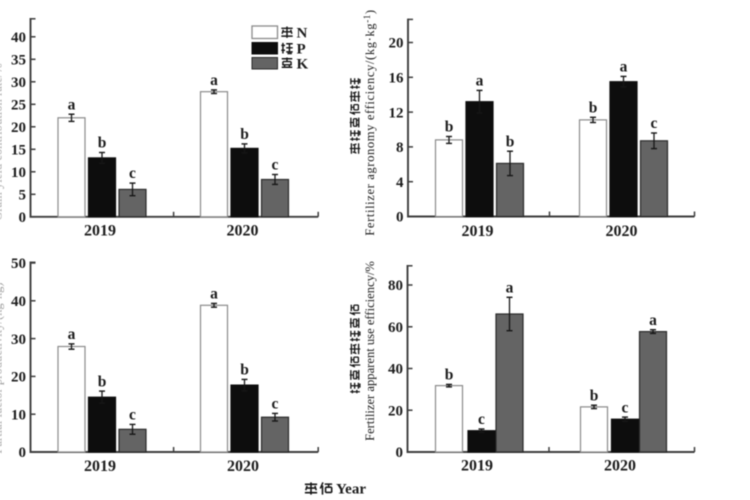 This screenshot has height=500, width=750. Describe the element at coordinates (400, 148) in the screenshot. I see `svg-text: 8` at that location.